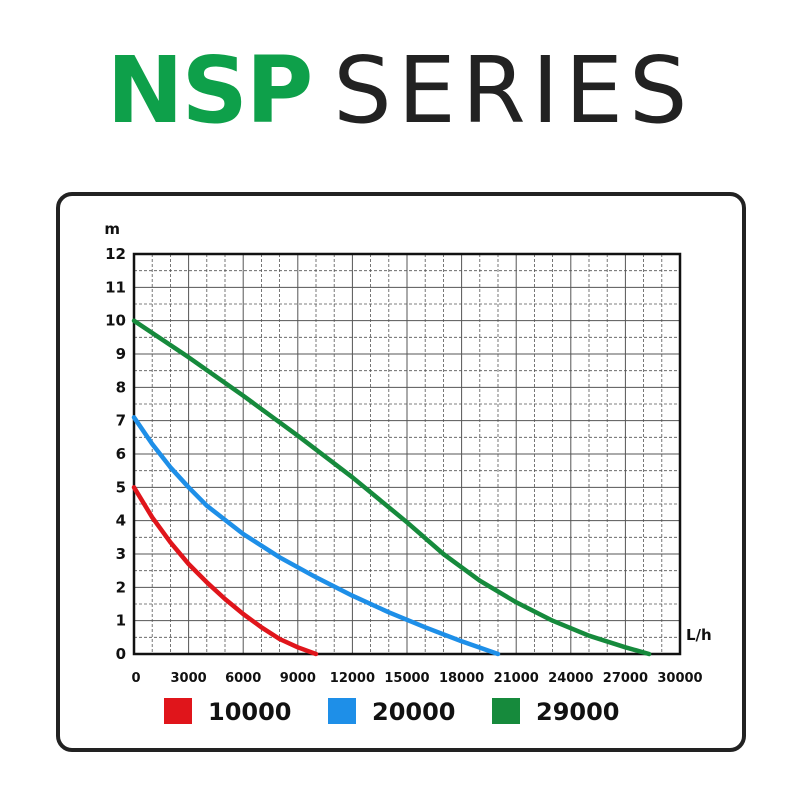  What do you see at coordinates (699, 635) in the screenshot?
I see `x-axis-label: L/h` at bounding box center [699, 635].